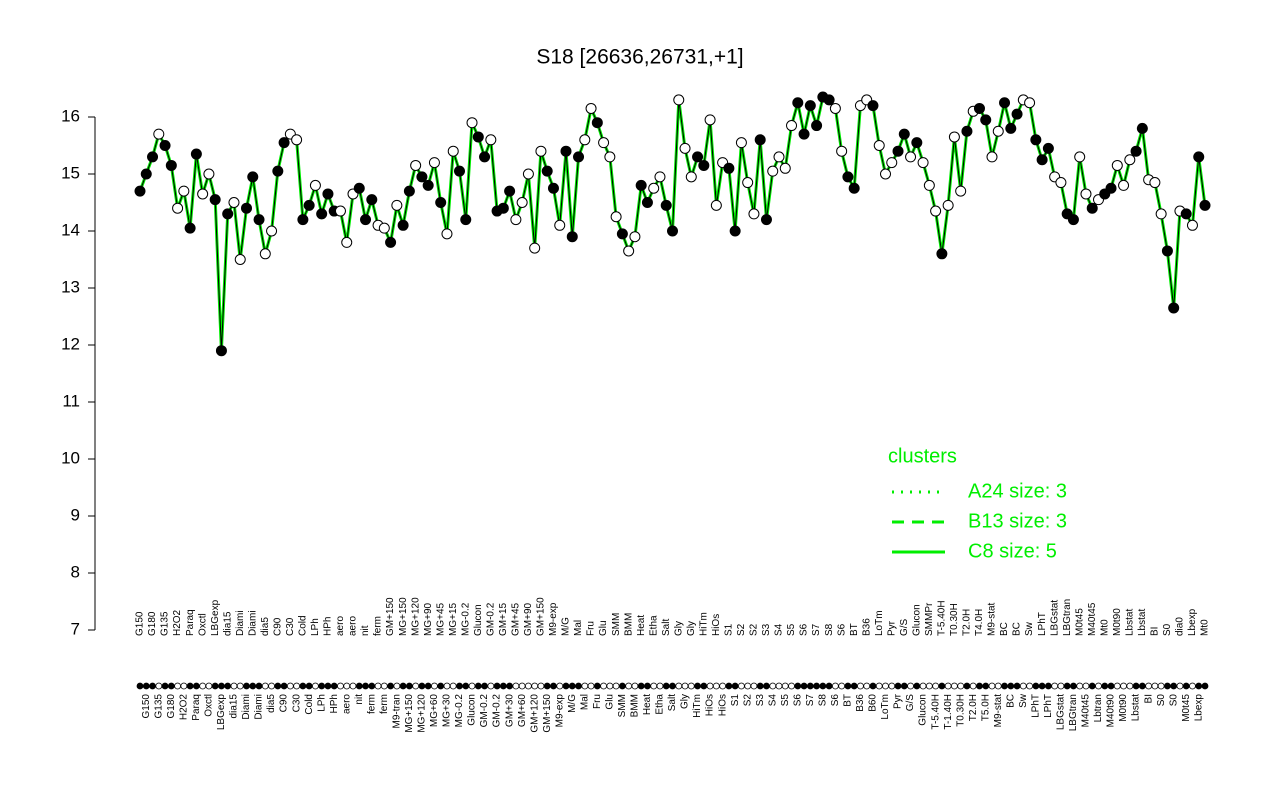  Describe the element at coordinates (378, 626) in the screenshot. I see `x-tick-label: ferm` at that location.